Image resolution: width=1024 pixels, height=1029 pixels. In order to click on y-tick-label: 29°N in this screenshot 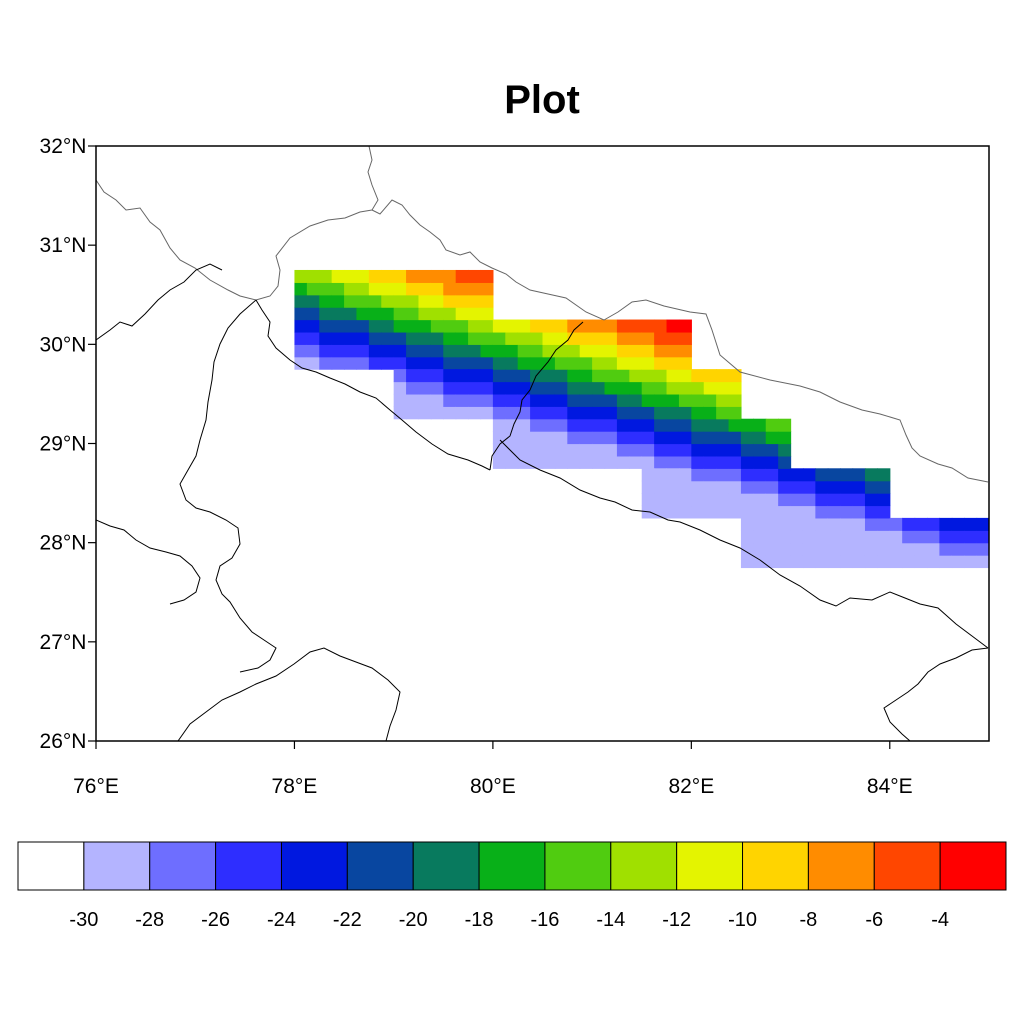, I will do `click(63, 444)`.